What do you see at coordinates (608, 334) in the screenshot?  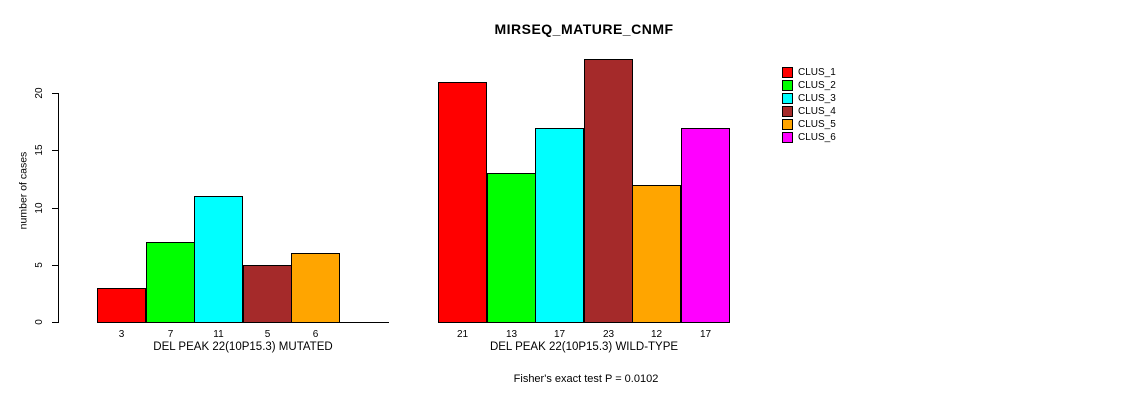 I see `bar-value-label: 23` at bounding box center [608, 334].